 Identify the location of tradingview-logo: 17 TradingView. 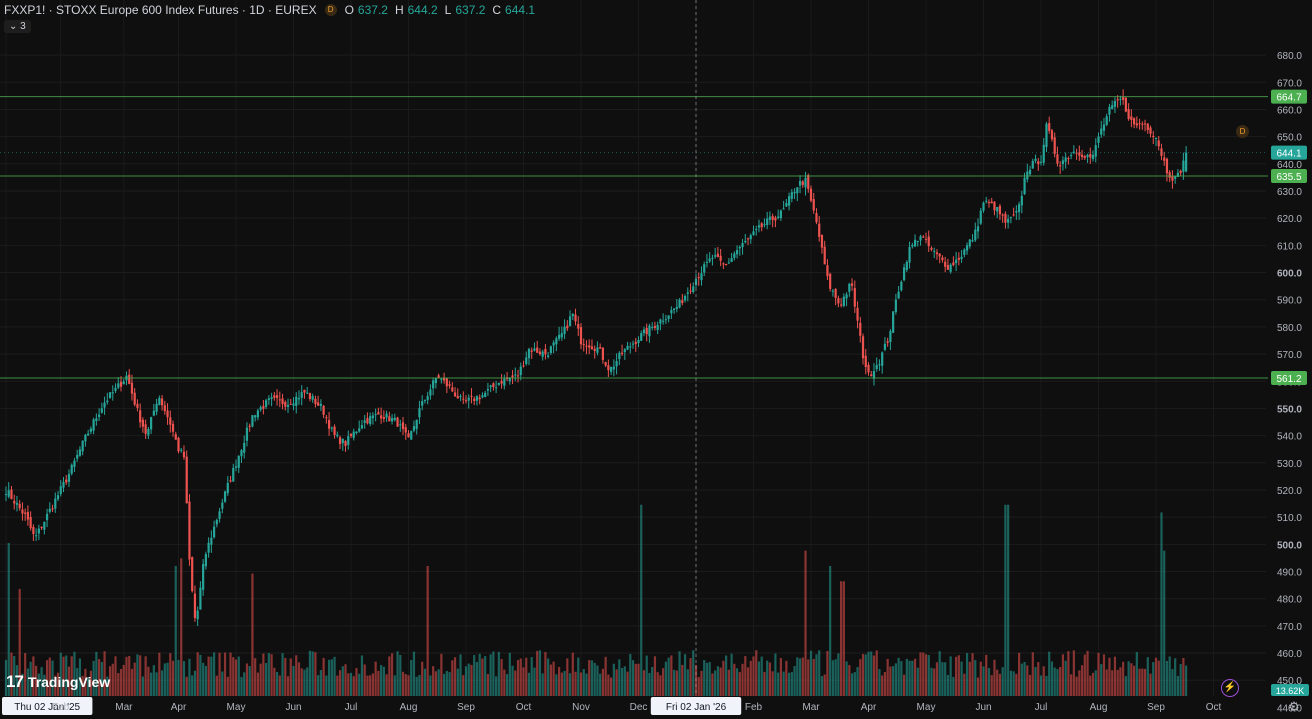
(58, 682).